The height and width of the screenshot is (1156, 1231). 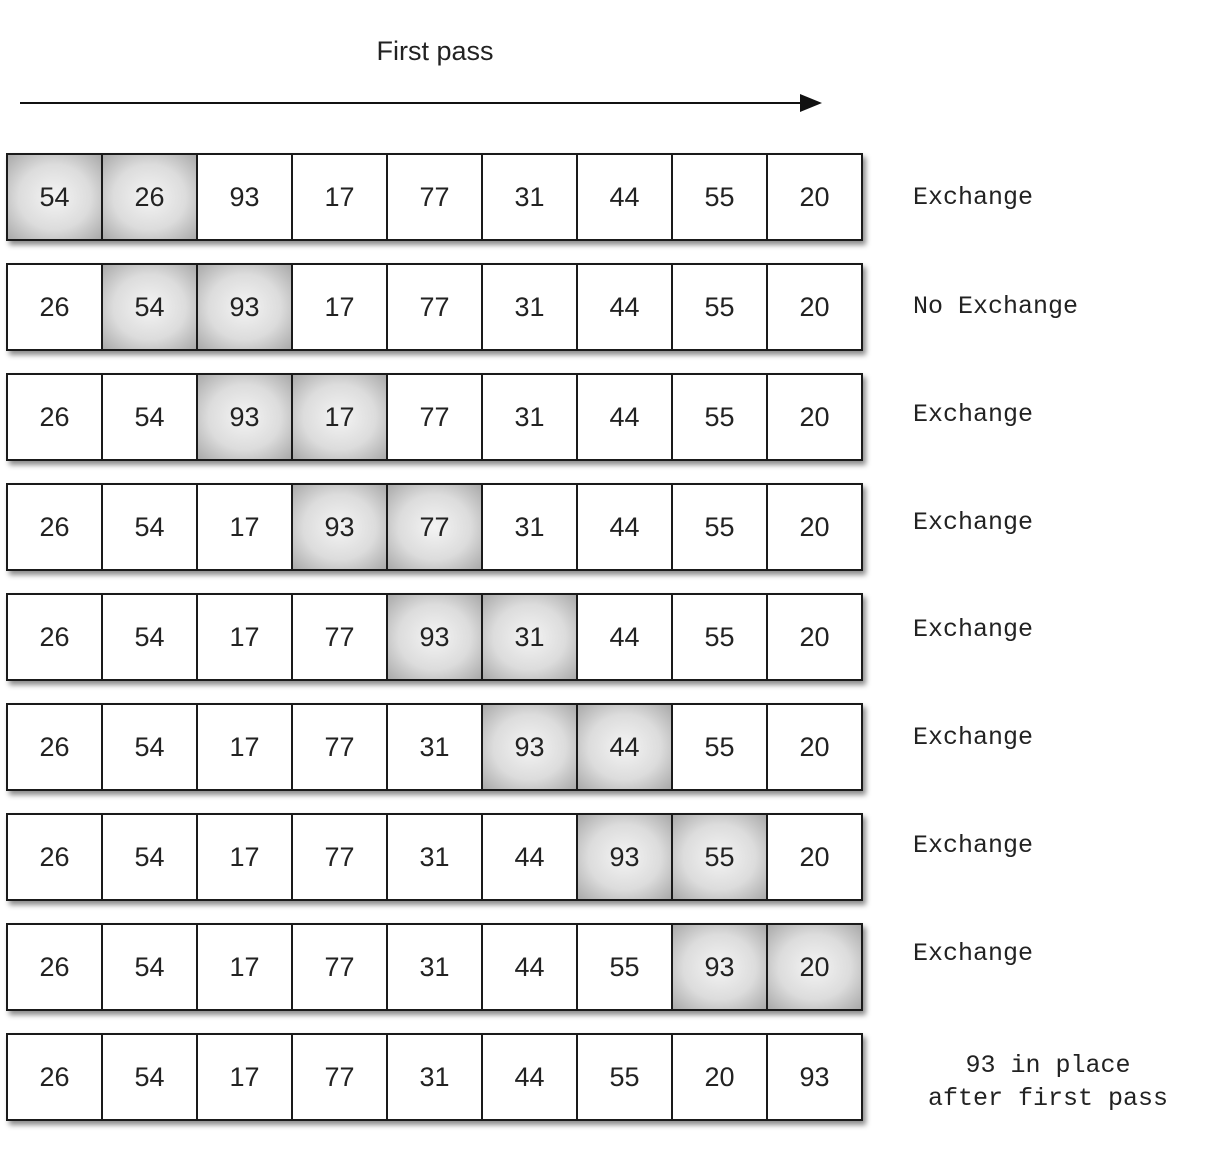 I want to click on array-row: 54 26 93 17 77 31 44 55 20, so click(x=434, y=197).